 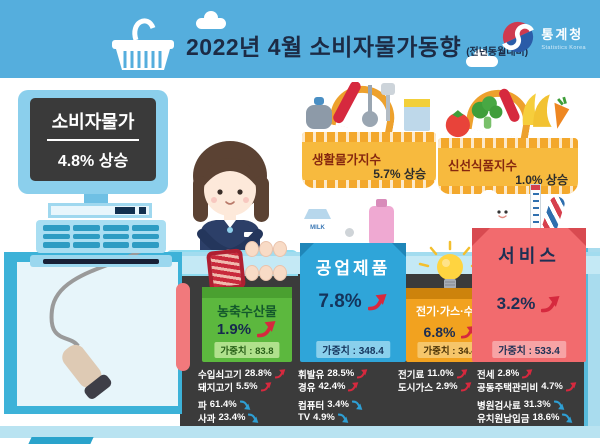 What do you see at coordinates (61, 440) in the screenshot?
I see `counter-leg` at bounding box center [61, 440].